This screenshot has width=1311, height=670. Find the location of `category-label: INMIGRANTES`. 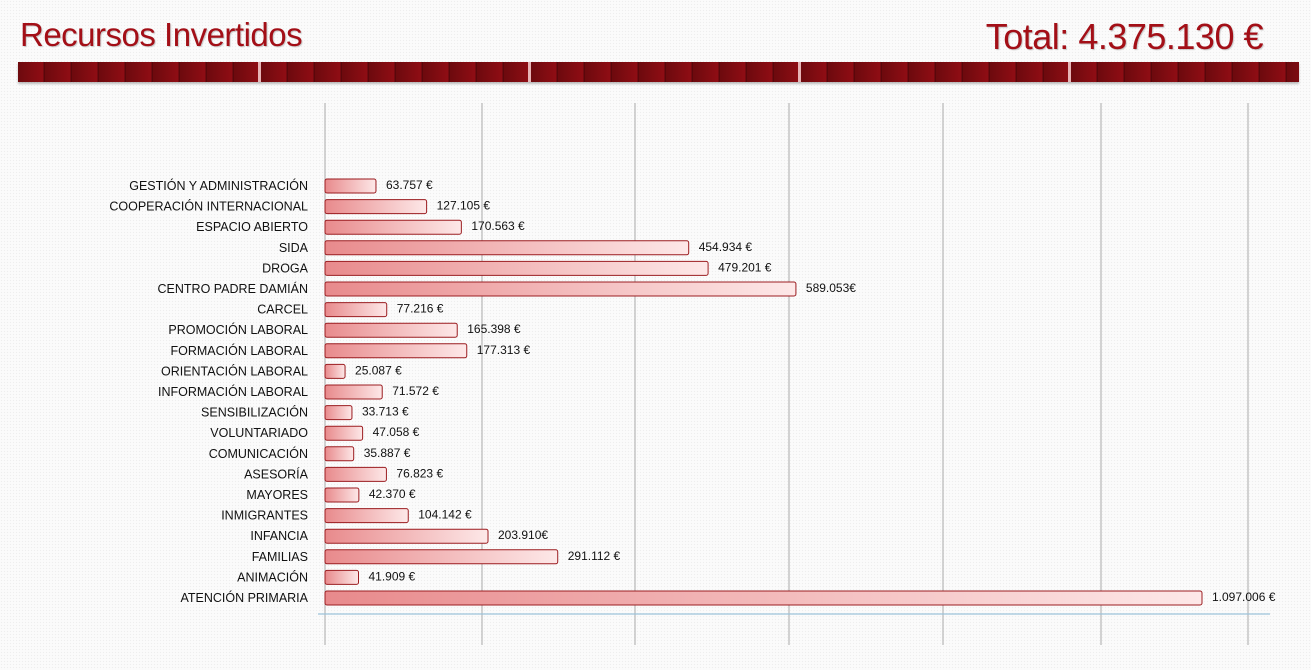

category-label: INMIGRANTES is located at coordinates (264, 516).